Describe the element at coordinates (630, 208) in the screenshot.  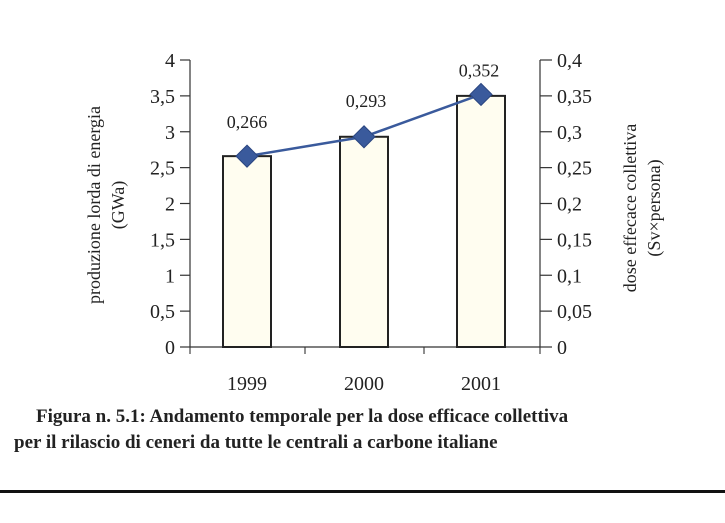
I see `right-axis-title: dose effecace collettiva` at that location.